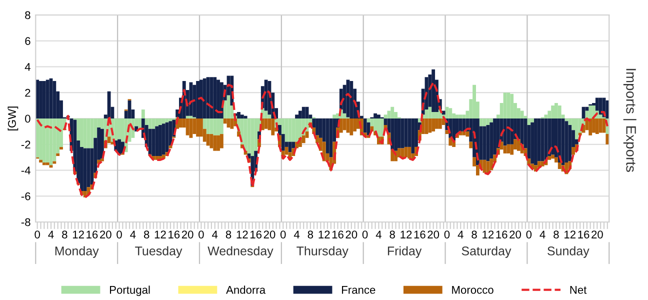 Image resolution: width=648 pixels, height=300 pixels. I want to click on legend-label: France, so click(359, 290).